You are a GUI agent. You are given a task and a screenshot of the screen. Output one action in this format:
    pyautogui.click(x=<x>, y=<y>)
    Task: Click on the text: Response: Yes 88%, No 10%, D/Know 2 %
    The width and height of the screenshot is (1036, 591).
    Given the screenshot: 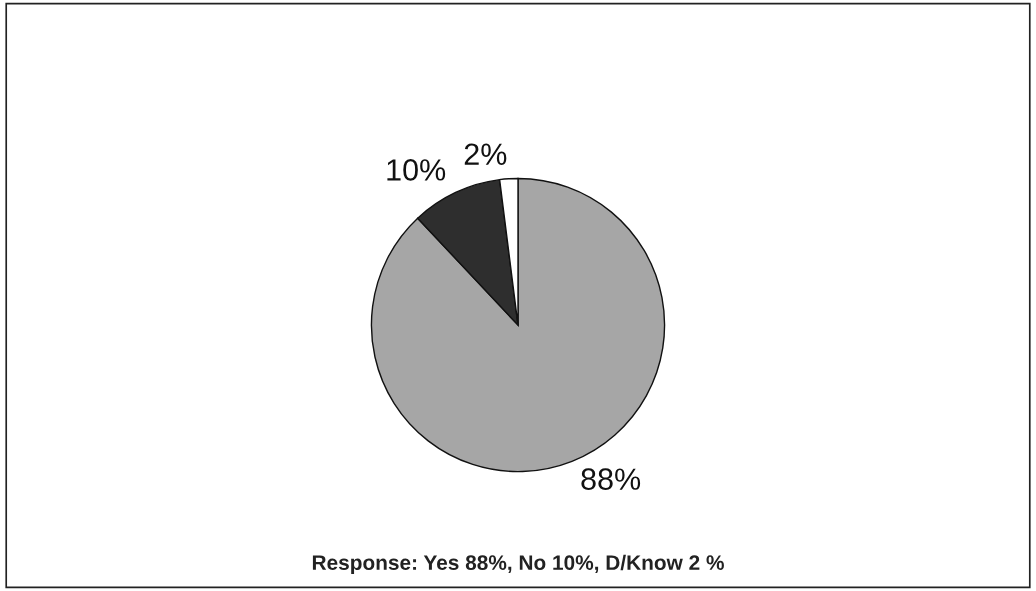 What is the action you would take?
    pyautogui.click(x=518, y=564)
    